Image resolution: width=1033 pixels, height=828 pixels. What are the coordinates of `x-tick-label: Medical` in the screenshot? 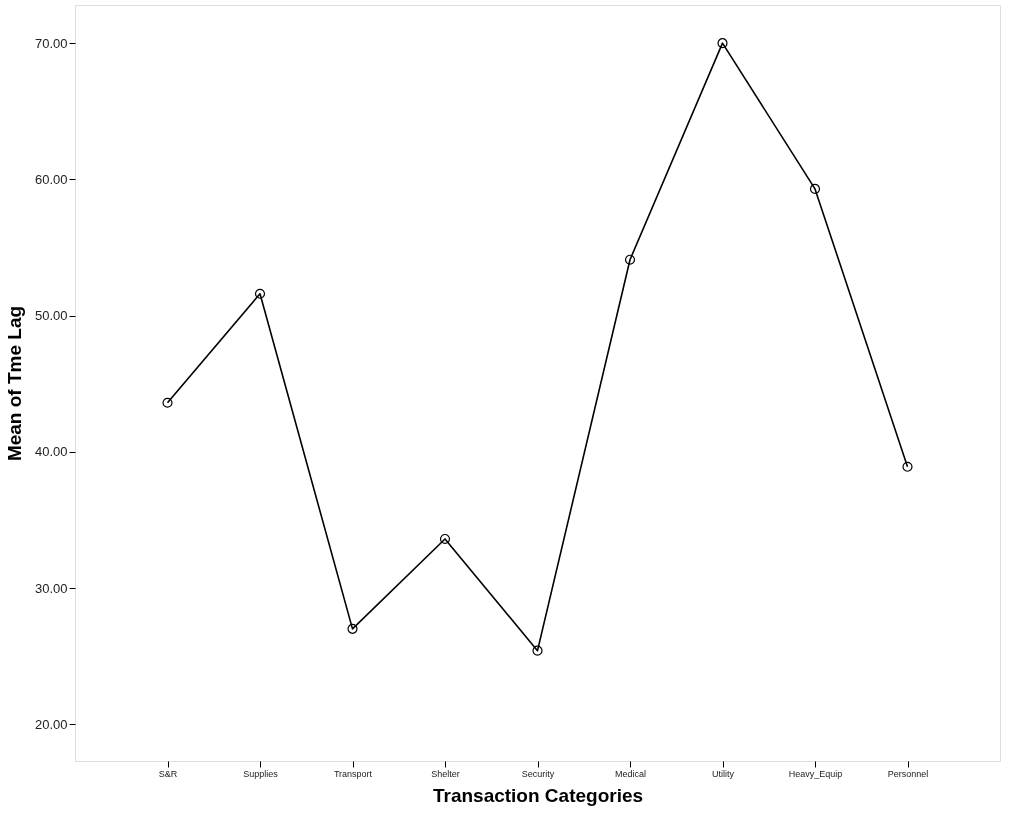 It's located at (630, 773).